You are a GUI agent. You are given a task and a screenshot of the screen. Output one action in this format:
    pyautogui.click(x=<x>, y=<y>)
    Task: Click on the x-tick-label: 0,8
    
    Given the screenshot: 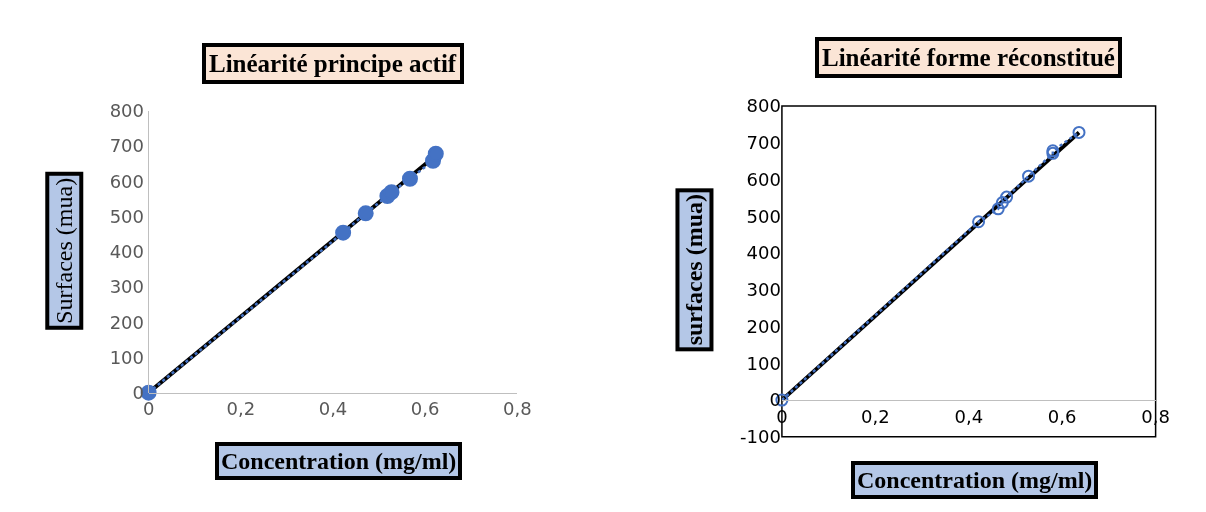 What is the action you would take?
    pyautogui.click(x=517, y=409)
    